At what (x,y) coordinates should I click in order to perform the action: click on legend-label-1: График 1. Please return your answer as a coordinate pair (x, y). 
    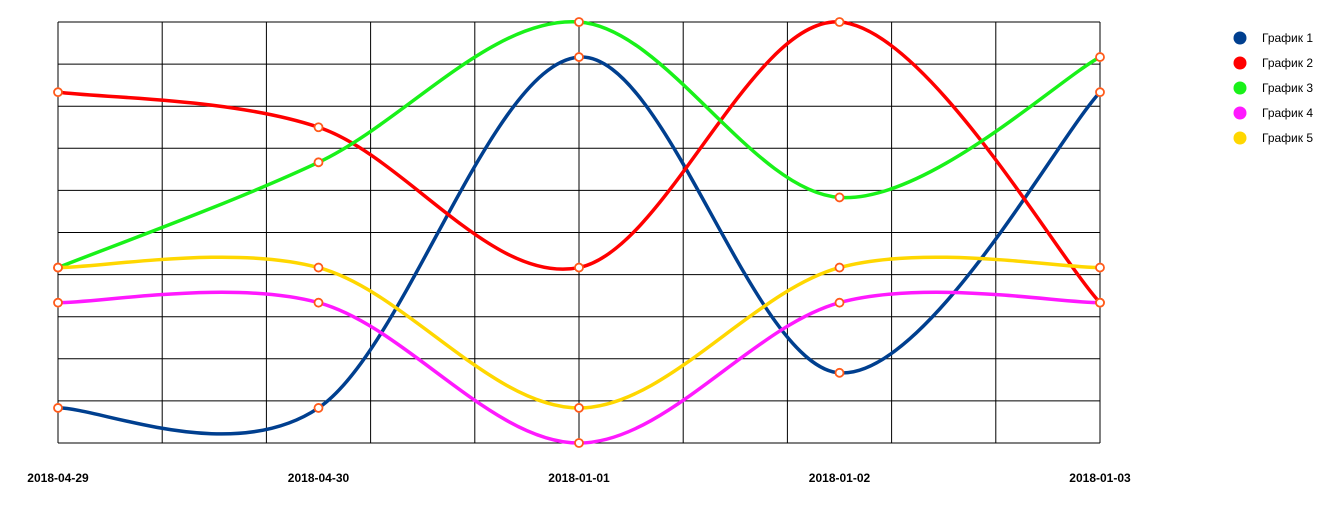
    Looking at the image, I should click on (1287, 38).